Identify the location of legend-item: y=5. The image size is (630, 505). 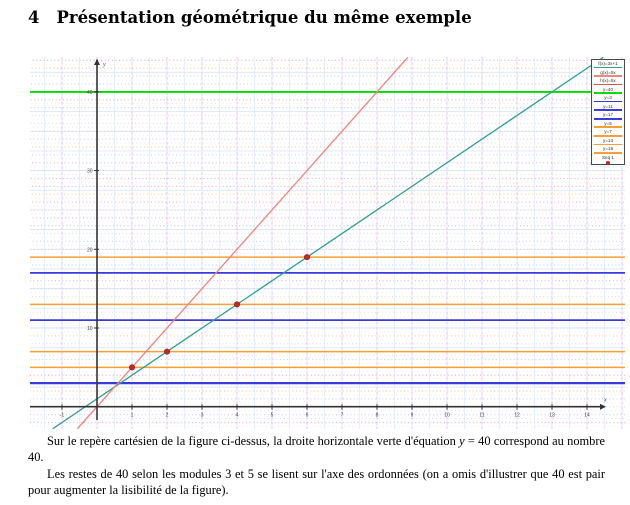
(608, 125).